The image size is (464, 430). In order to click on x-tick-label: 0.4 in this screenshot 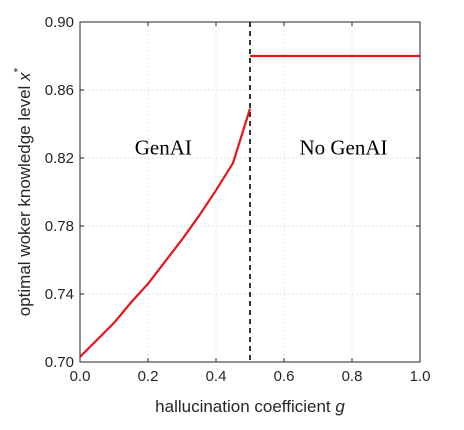, I will do `click(216, 376)`.